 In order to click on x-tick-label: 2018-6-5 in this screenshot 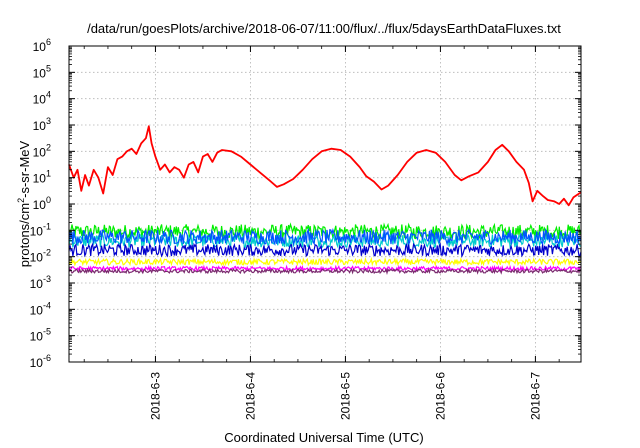, I will do `click(345, 396)`.